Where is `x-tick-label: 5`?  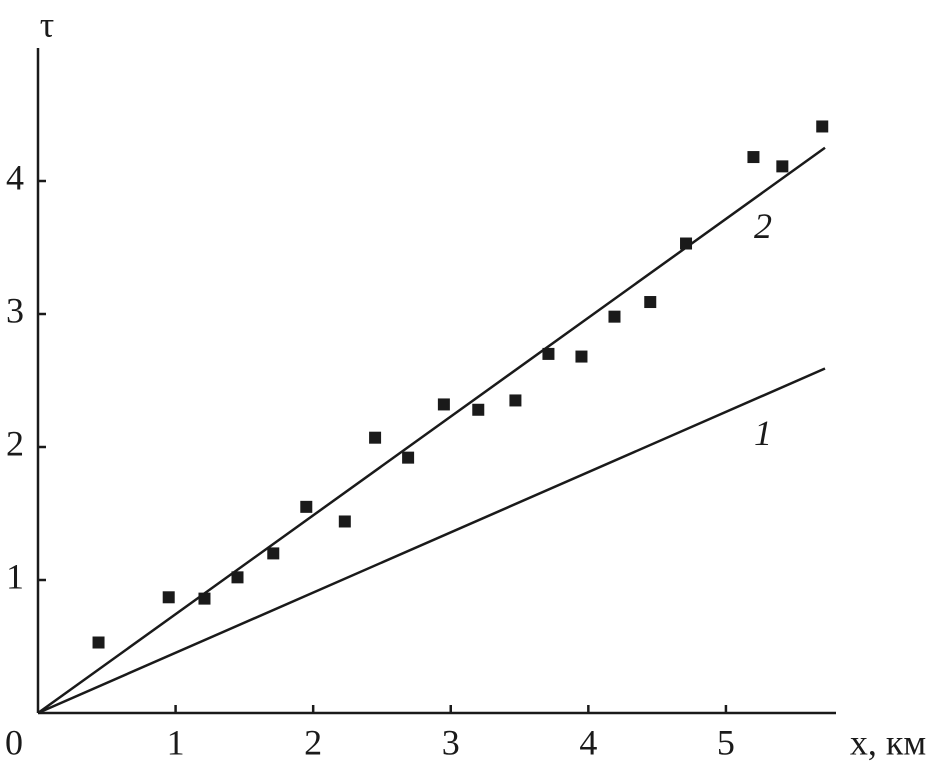 x-tick-label: 5 is located at coordinates (726, 742).